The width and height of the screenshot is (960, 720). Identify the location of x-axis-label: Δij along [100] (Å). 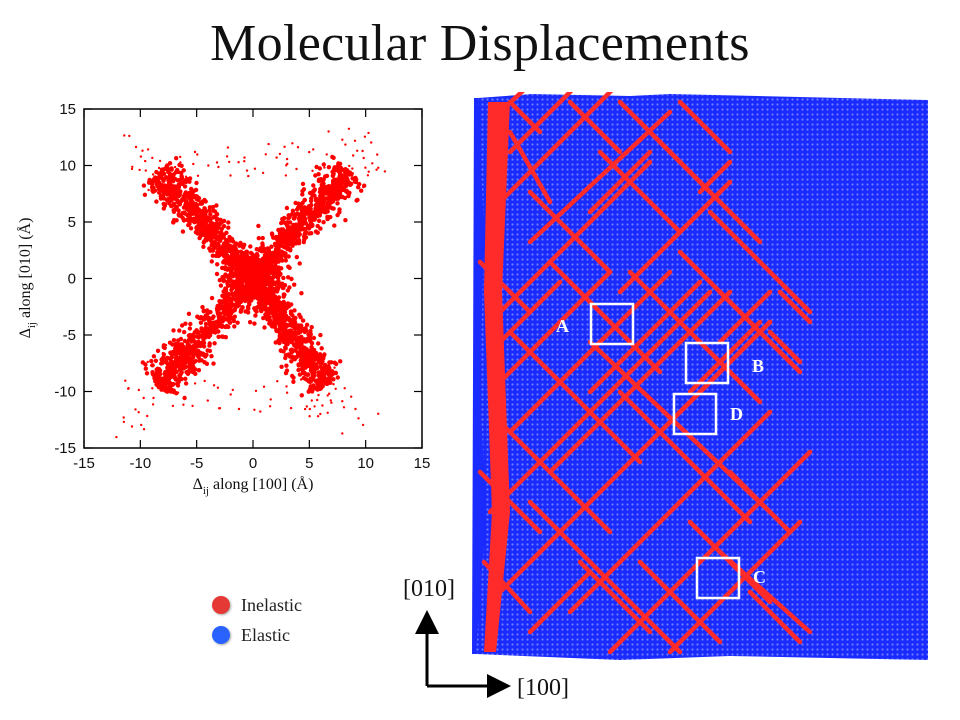
(253, 486).